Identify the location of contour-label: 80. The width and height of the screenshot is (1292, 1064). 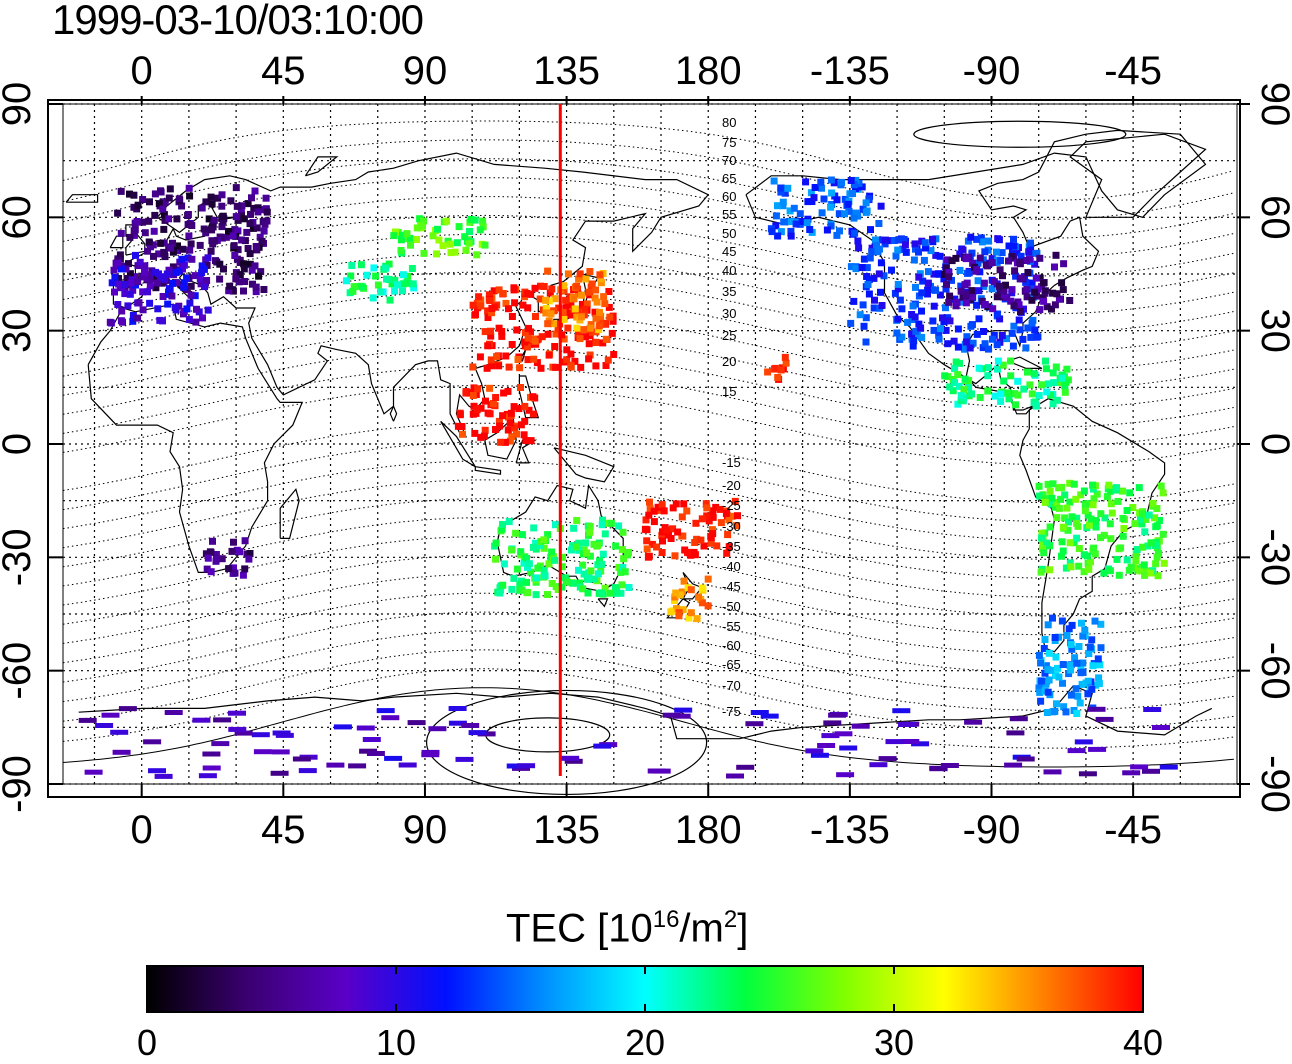
(729, 122).